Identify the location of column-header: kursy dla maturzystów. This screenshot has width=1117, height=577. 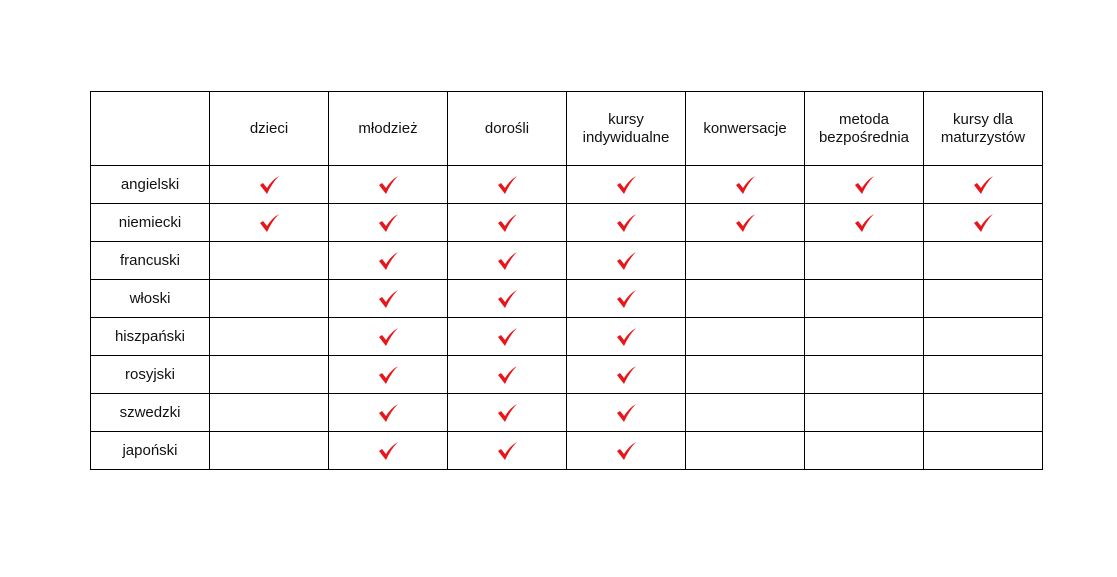
(983, 128).